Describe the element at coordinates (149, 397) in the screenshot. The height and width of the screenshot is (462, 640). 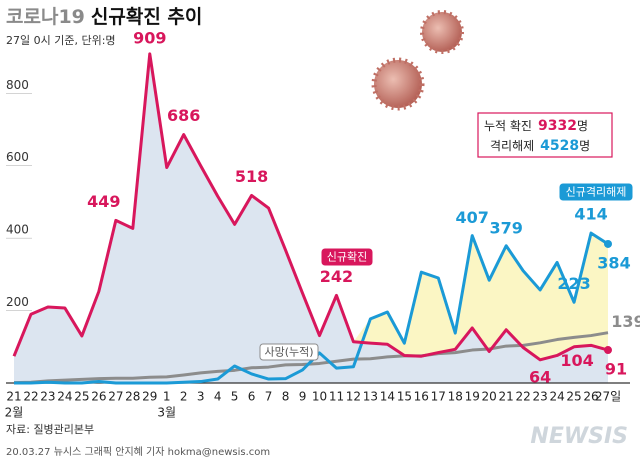
I see `x-tick-label: 29` at that location.